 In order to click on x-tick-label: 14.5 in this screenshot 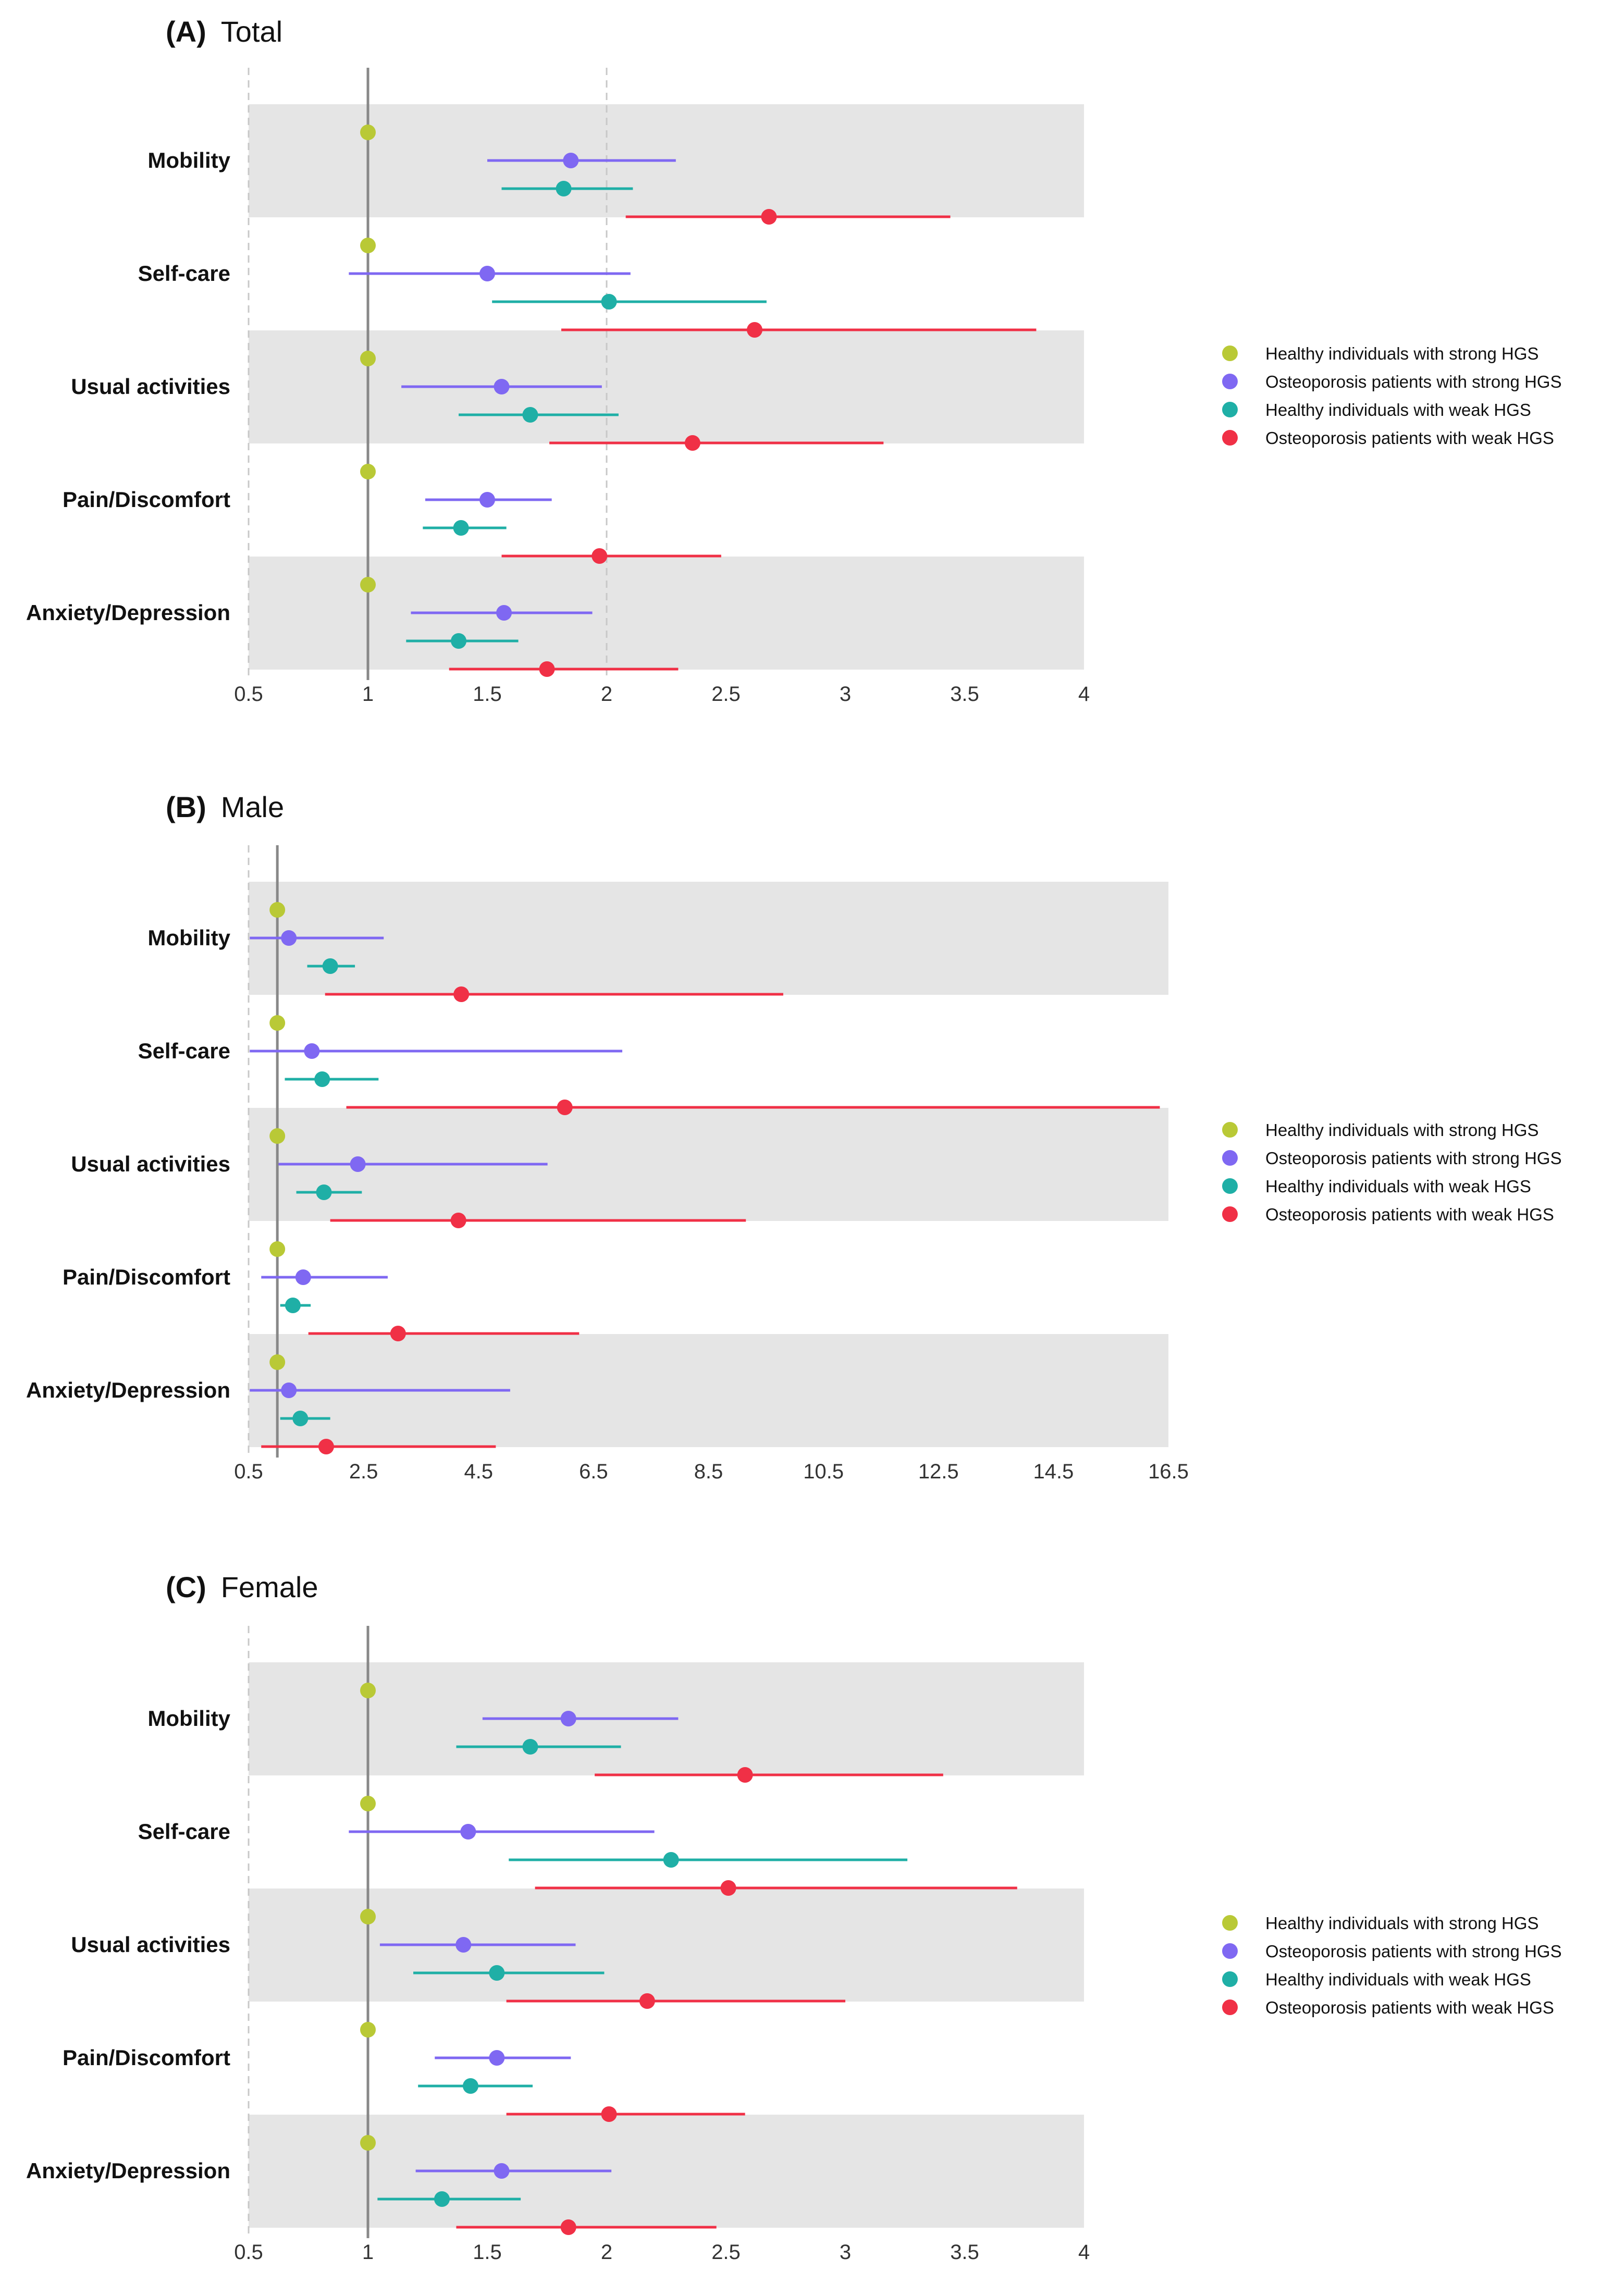, I will do `click(1053, 1472)`.